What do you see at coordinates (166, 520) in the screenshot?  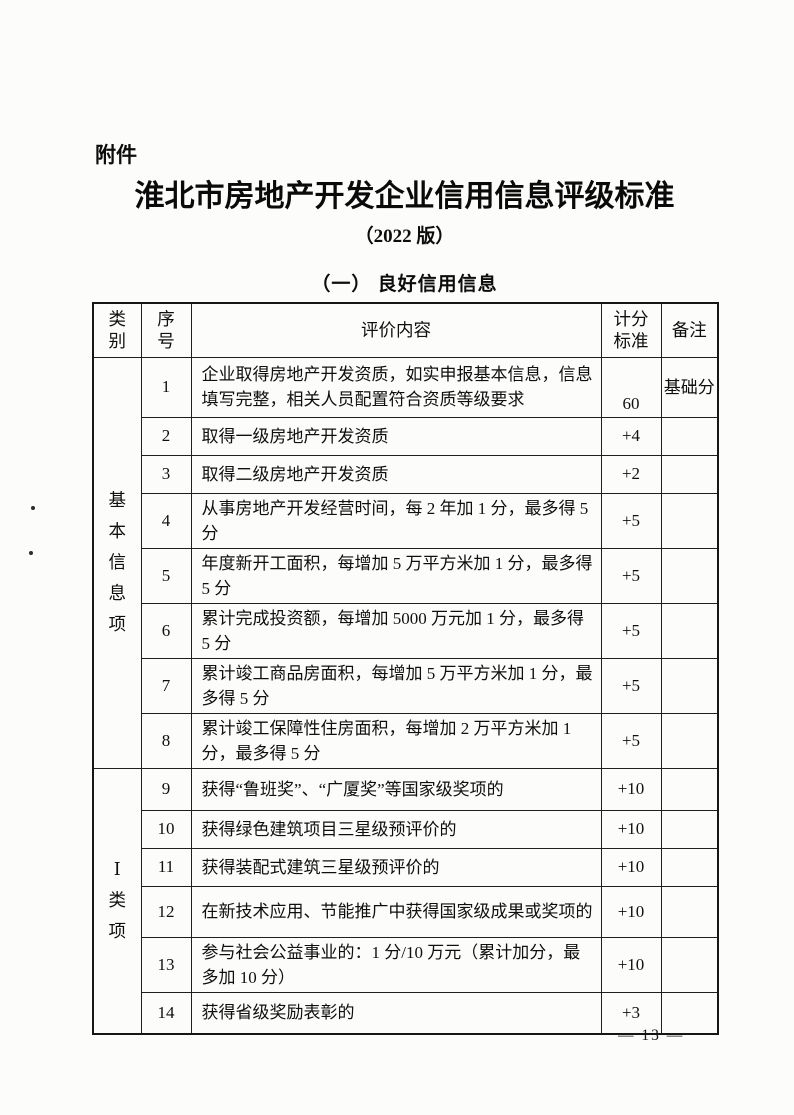 I see `serial-cell: 4` at bounding box center [166, 520].